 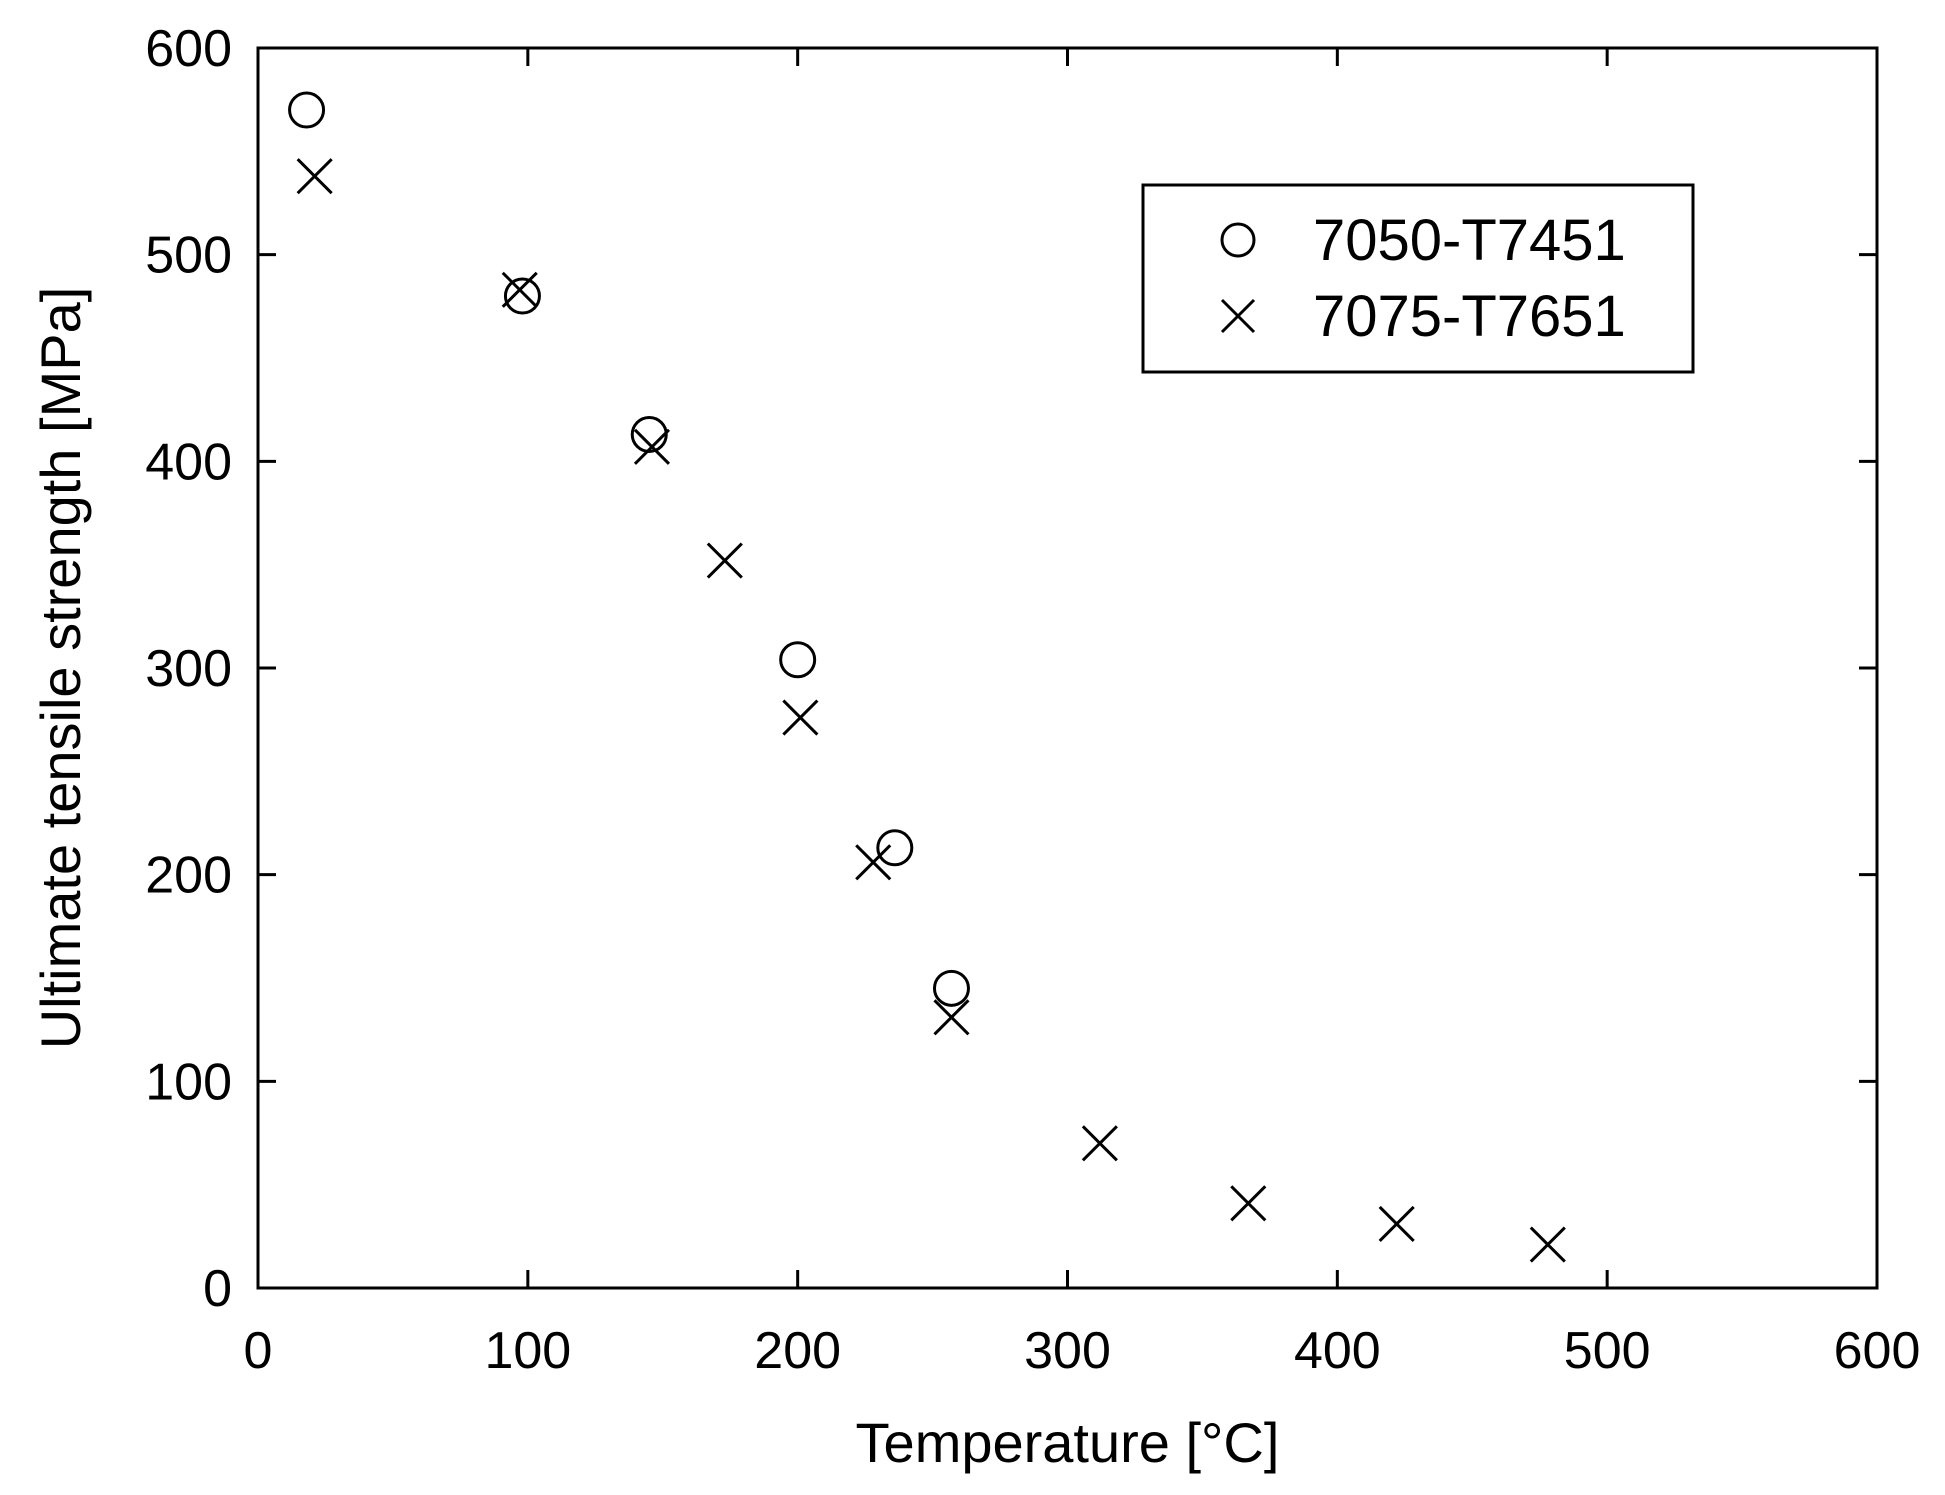 I want to click on y-tick-label: 400, so click(x=188, y=462).